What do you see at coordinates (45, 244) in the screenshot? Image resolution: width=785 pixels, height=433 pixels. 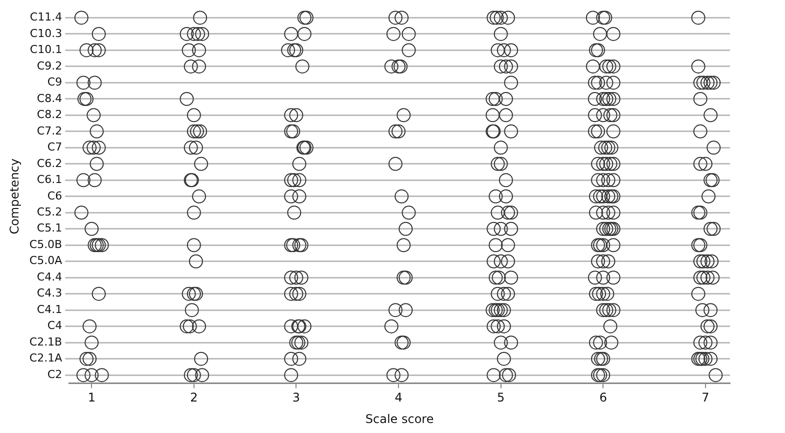 I see `y-tick-label: C5.0B` at bounding box center [45, 244].